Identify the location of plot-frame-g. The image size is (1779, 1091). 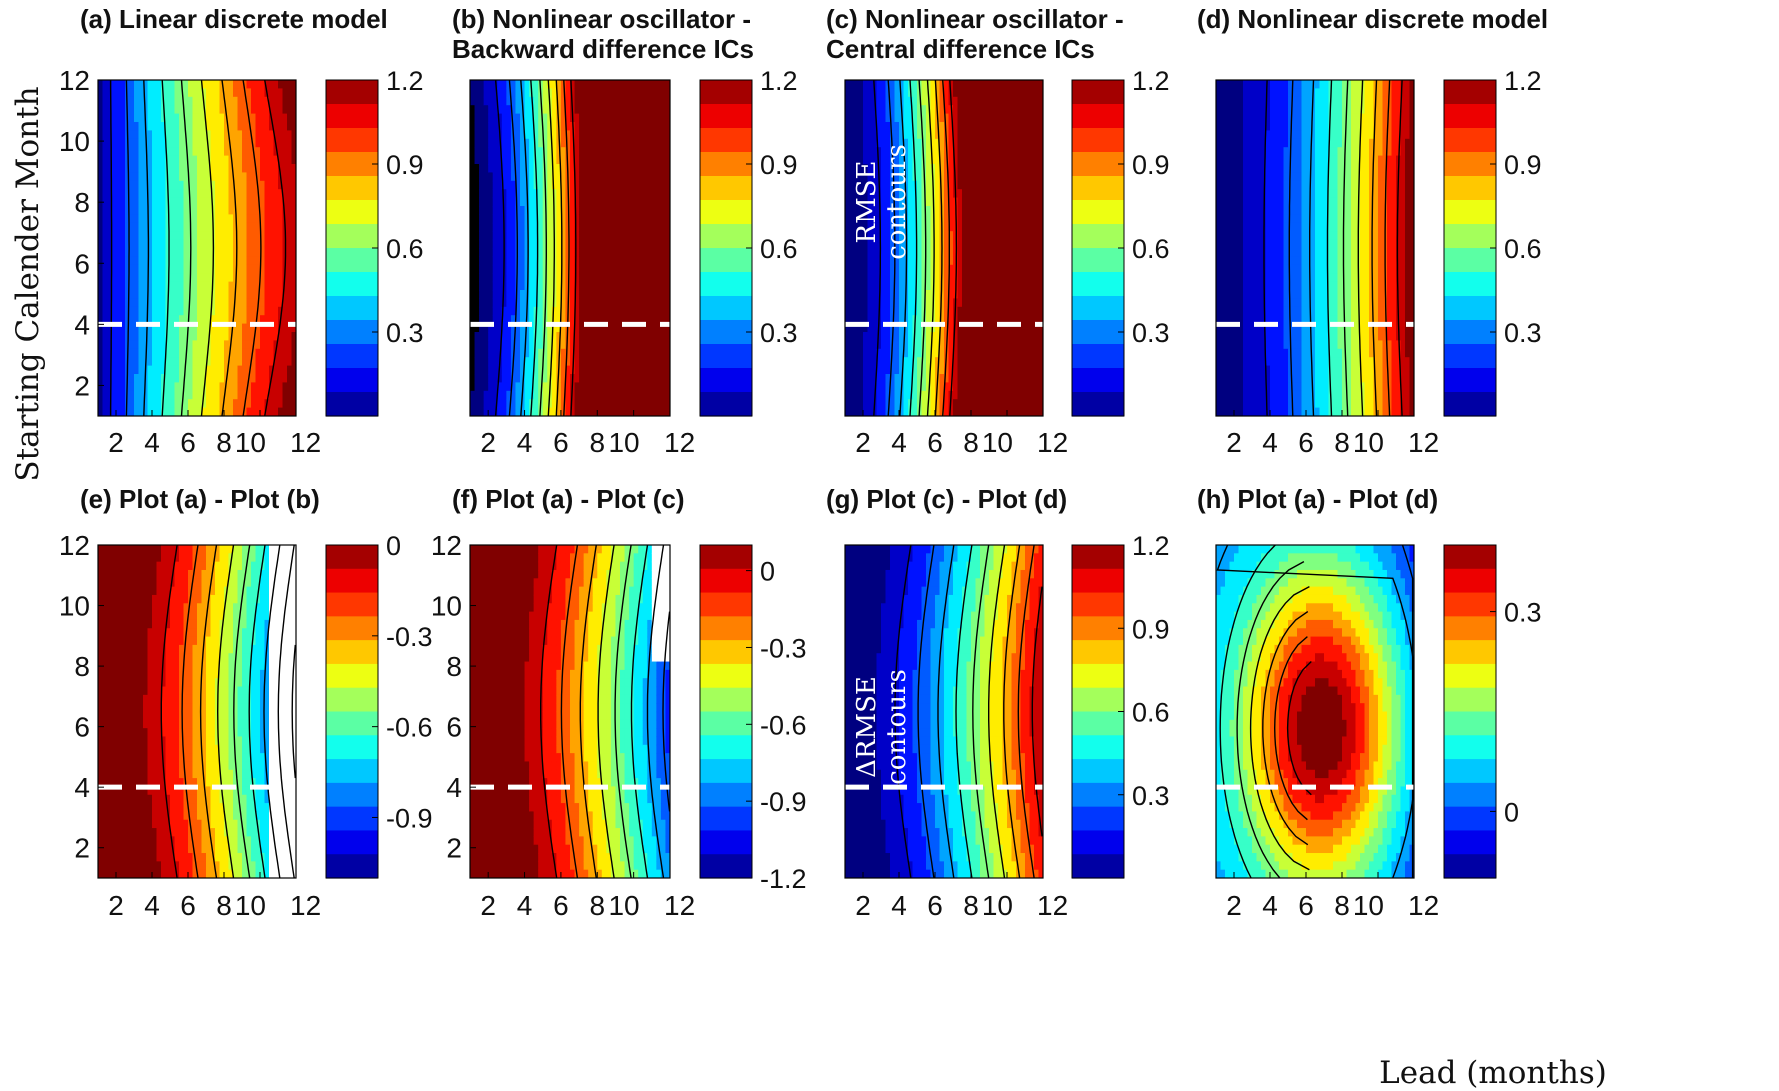
(944, 711).